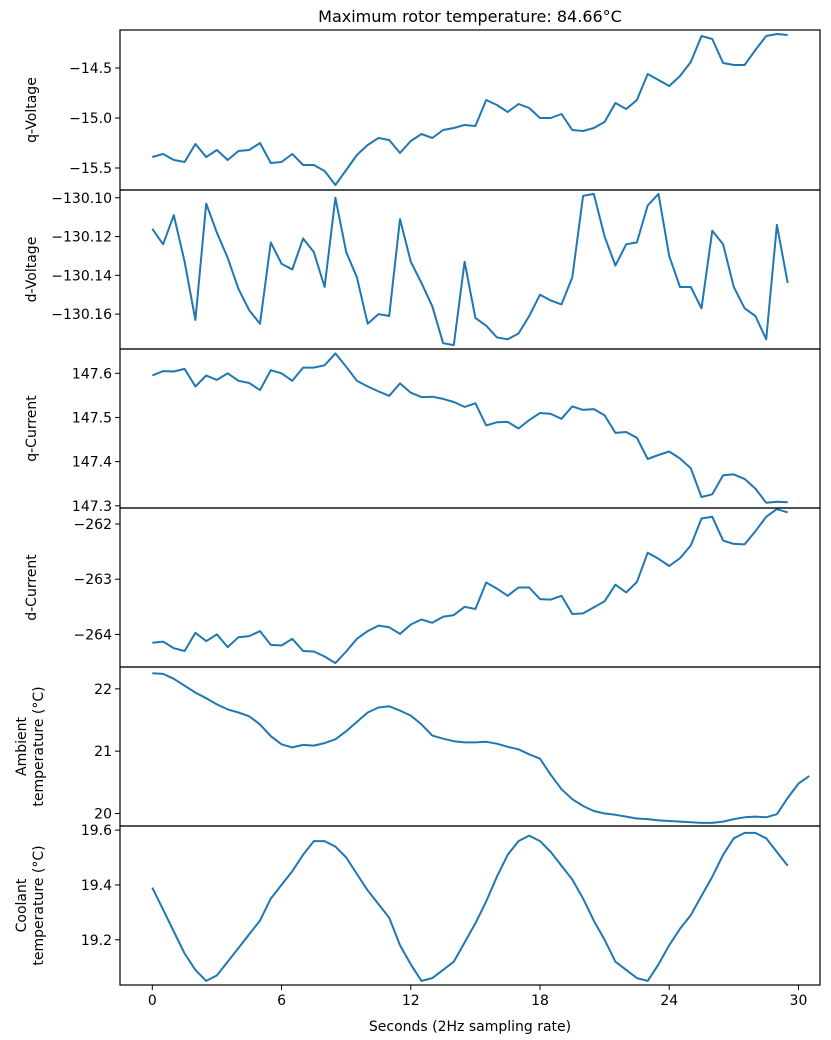 This screenshot has height=1040, width=831. Describe the element at coordinates (96, 941) in the screenshot. I see `y-tick-label: 19.2` at that location.